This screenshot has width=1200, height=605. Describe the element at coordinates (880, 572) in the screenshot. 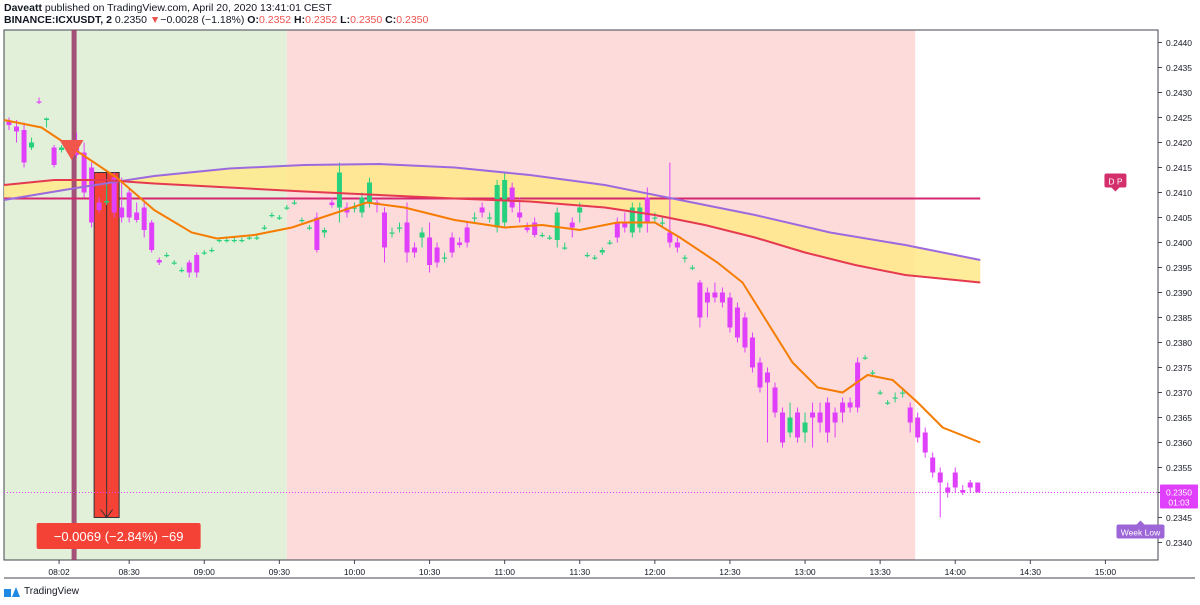

I see `x-tick-label: 13:30` at that location.